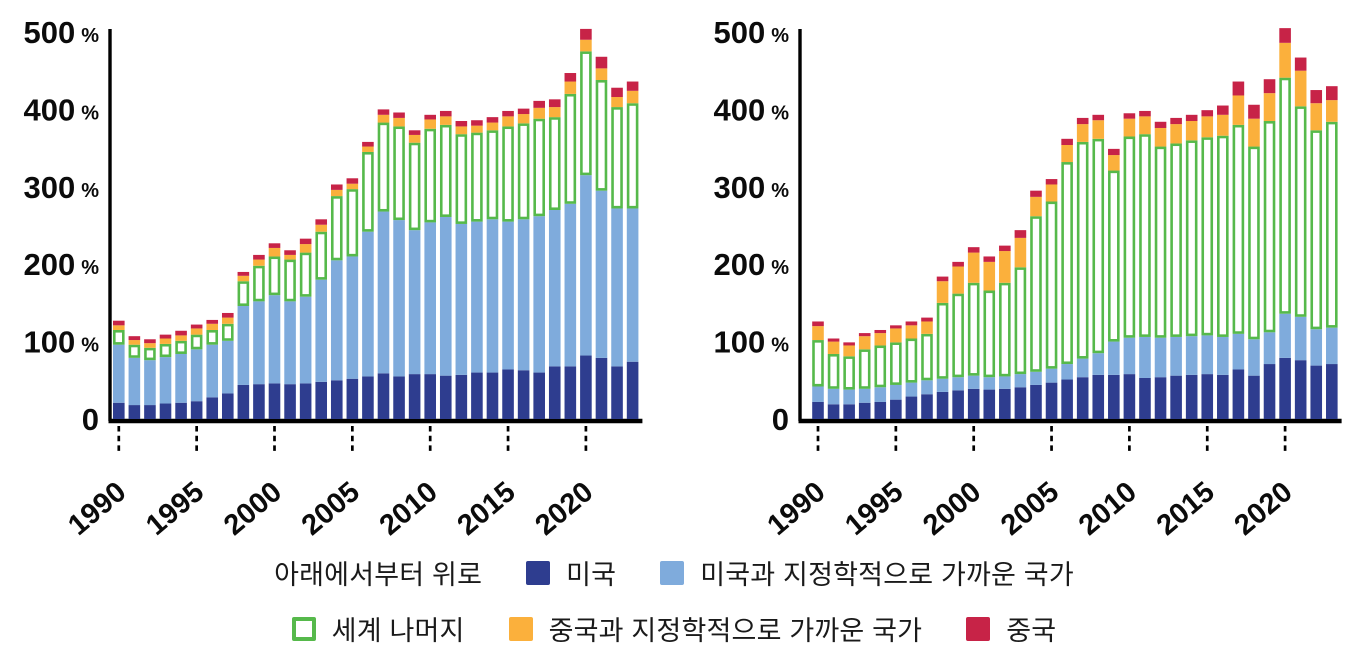  Describe the element at coordinates (538, 572) in the screenshot. I see `usa-swatch-icon` at that location.